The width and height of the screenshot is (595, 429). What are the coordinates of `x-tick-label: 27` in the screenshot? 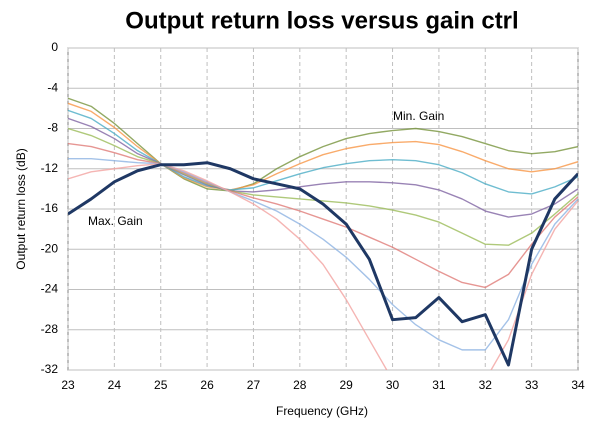 It's located at (254, 385).